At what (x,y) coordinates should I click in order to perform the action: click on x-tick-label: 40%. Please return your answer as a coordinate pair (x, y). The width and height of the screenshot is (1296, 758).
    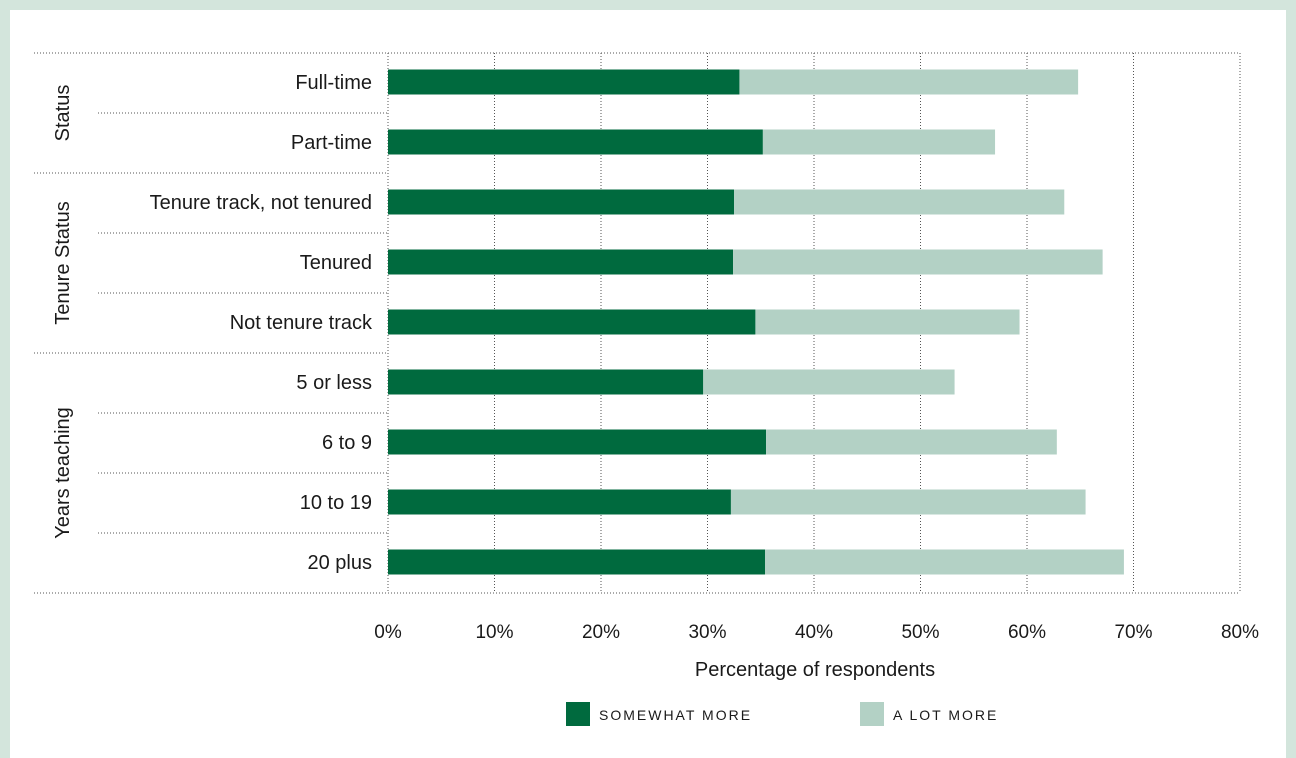
    Looking at the image, I should click on (814, 632).